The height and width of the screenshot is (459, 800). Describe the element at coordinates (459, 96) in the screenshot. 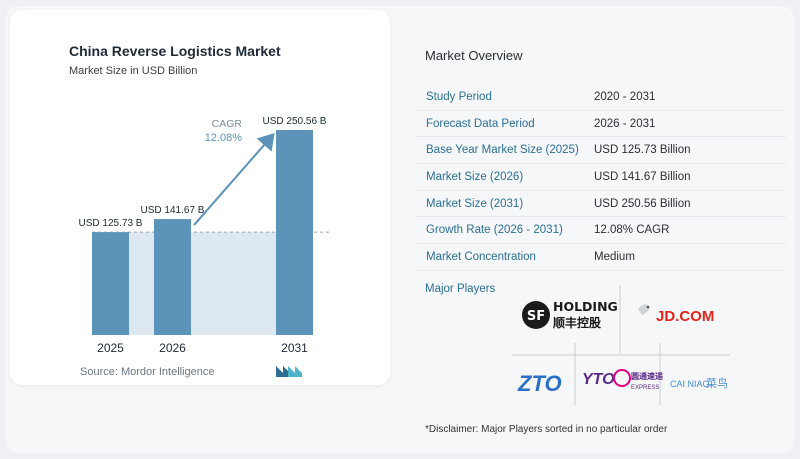

I see `row-label: Study Period` at that location.